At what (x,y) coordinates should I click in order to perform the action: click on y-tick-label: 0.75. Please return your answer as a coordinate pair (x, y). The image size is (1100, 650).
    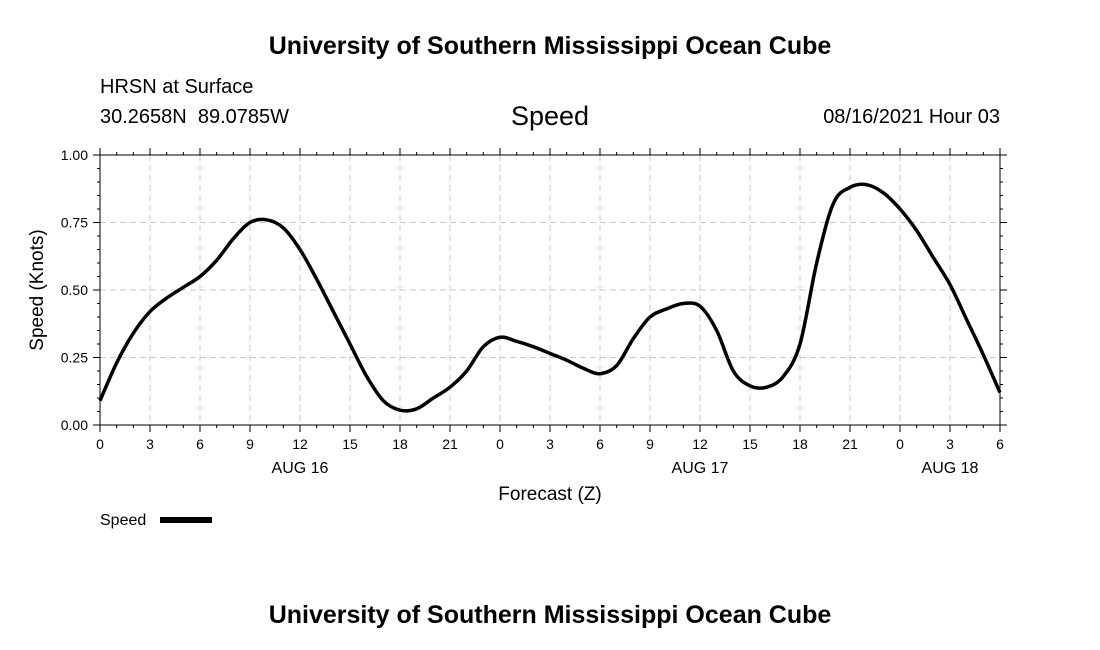
    Looking at the image, I should click on (74, 223).